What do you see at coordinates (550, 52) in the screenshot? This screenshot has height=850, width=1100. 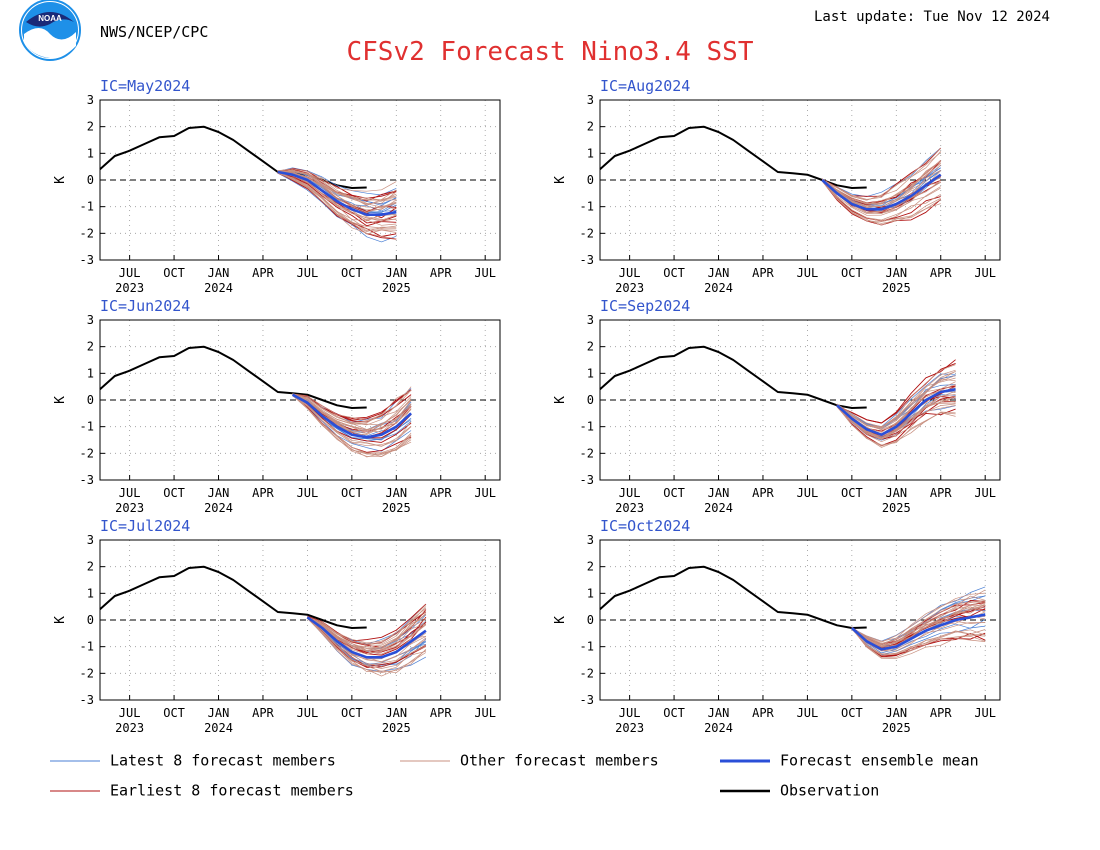 I see `chart-title: CFSv2 Forecast Nino3.4 SST` at bounding box center [550, 52].